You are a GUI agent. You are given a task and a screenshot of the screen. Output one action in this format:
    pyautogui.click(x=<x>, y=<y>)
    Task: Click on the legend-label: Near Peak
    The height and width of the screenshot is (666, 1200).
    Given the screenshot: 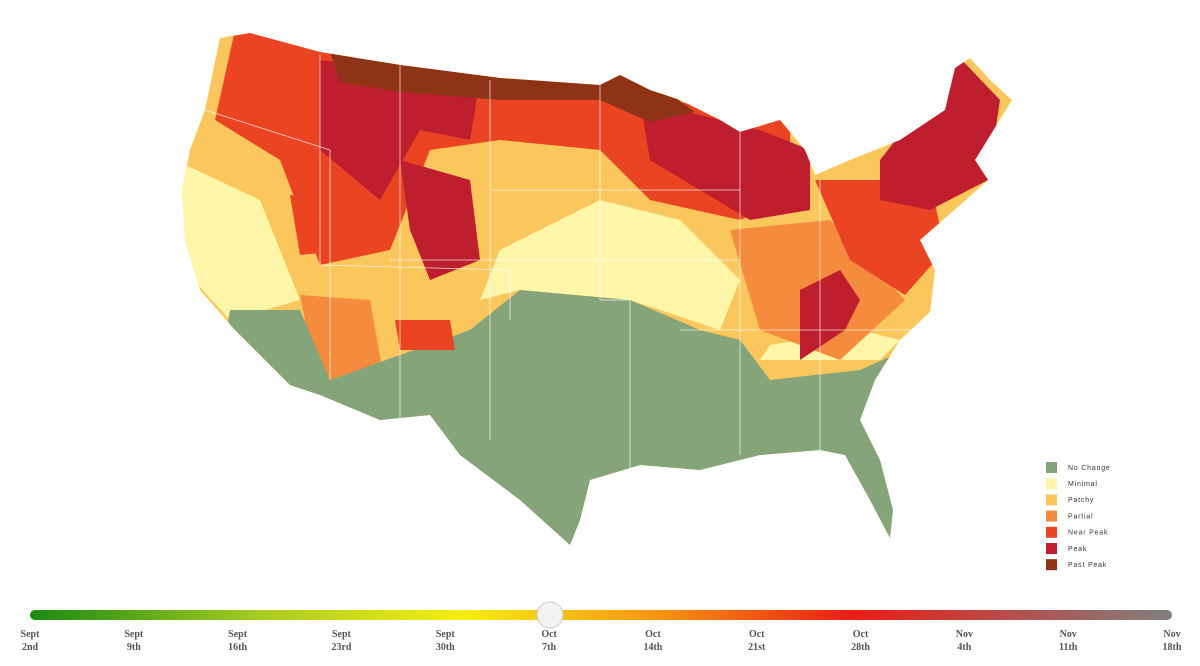 What is the action you would take?
    pyautogui.click(x=1088, y=533)
    